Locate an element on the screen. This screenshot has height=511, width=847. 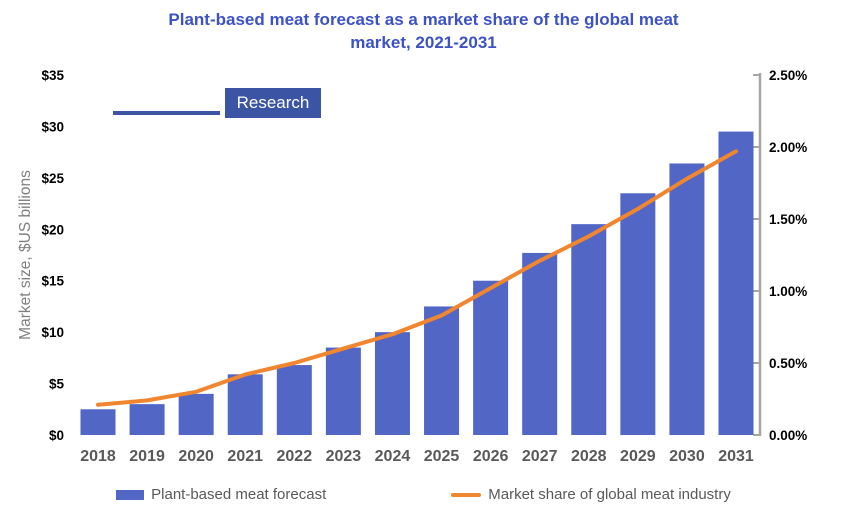
x-axis-label-2020: 2020 is located at coordinates (196, 456).